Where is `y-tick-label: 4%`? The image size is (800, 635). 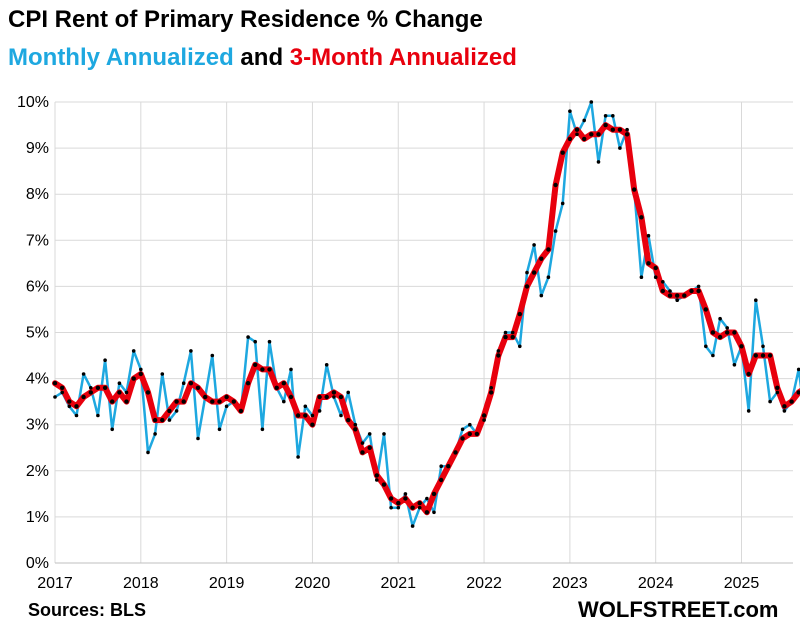
y-tick-label: 4% is located at coordinates (37, 379).